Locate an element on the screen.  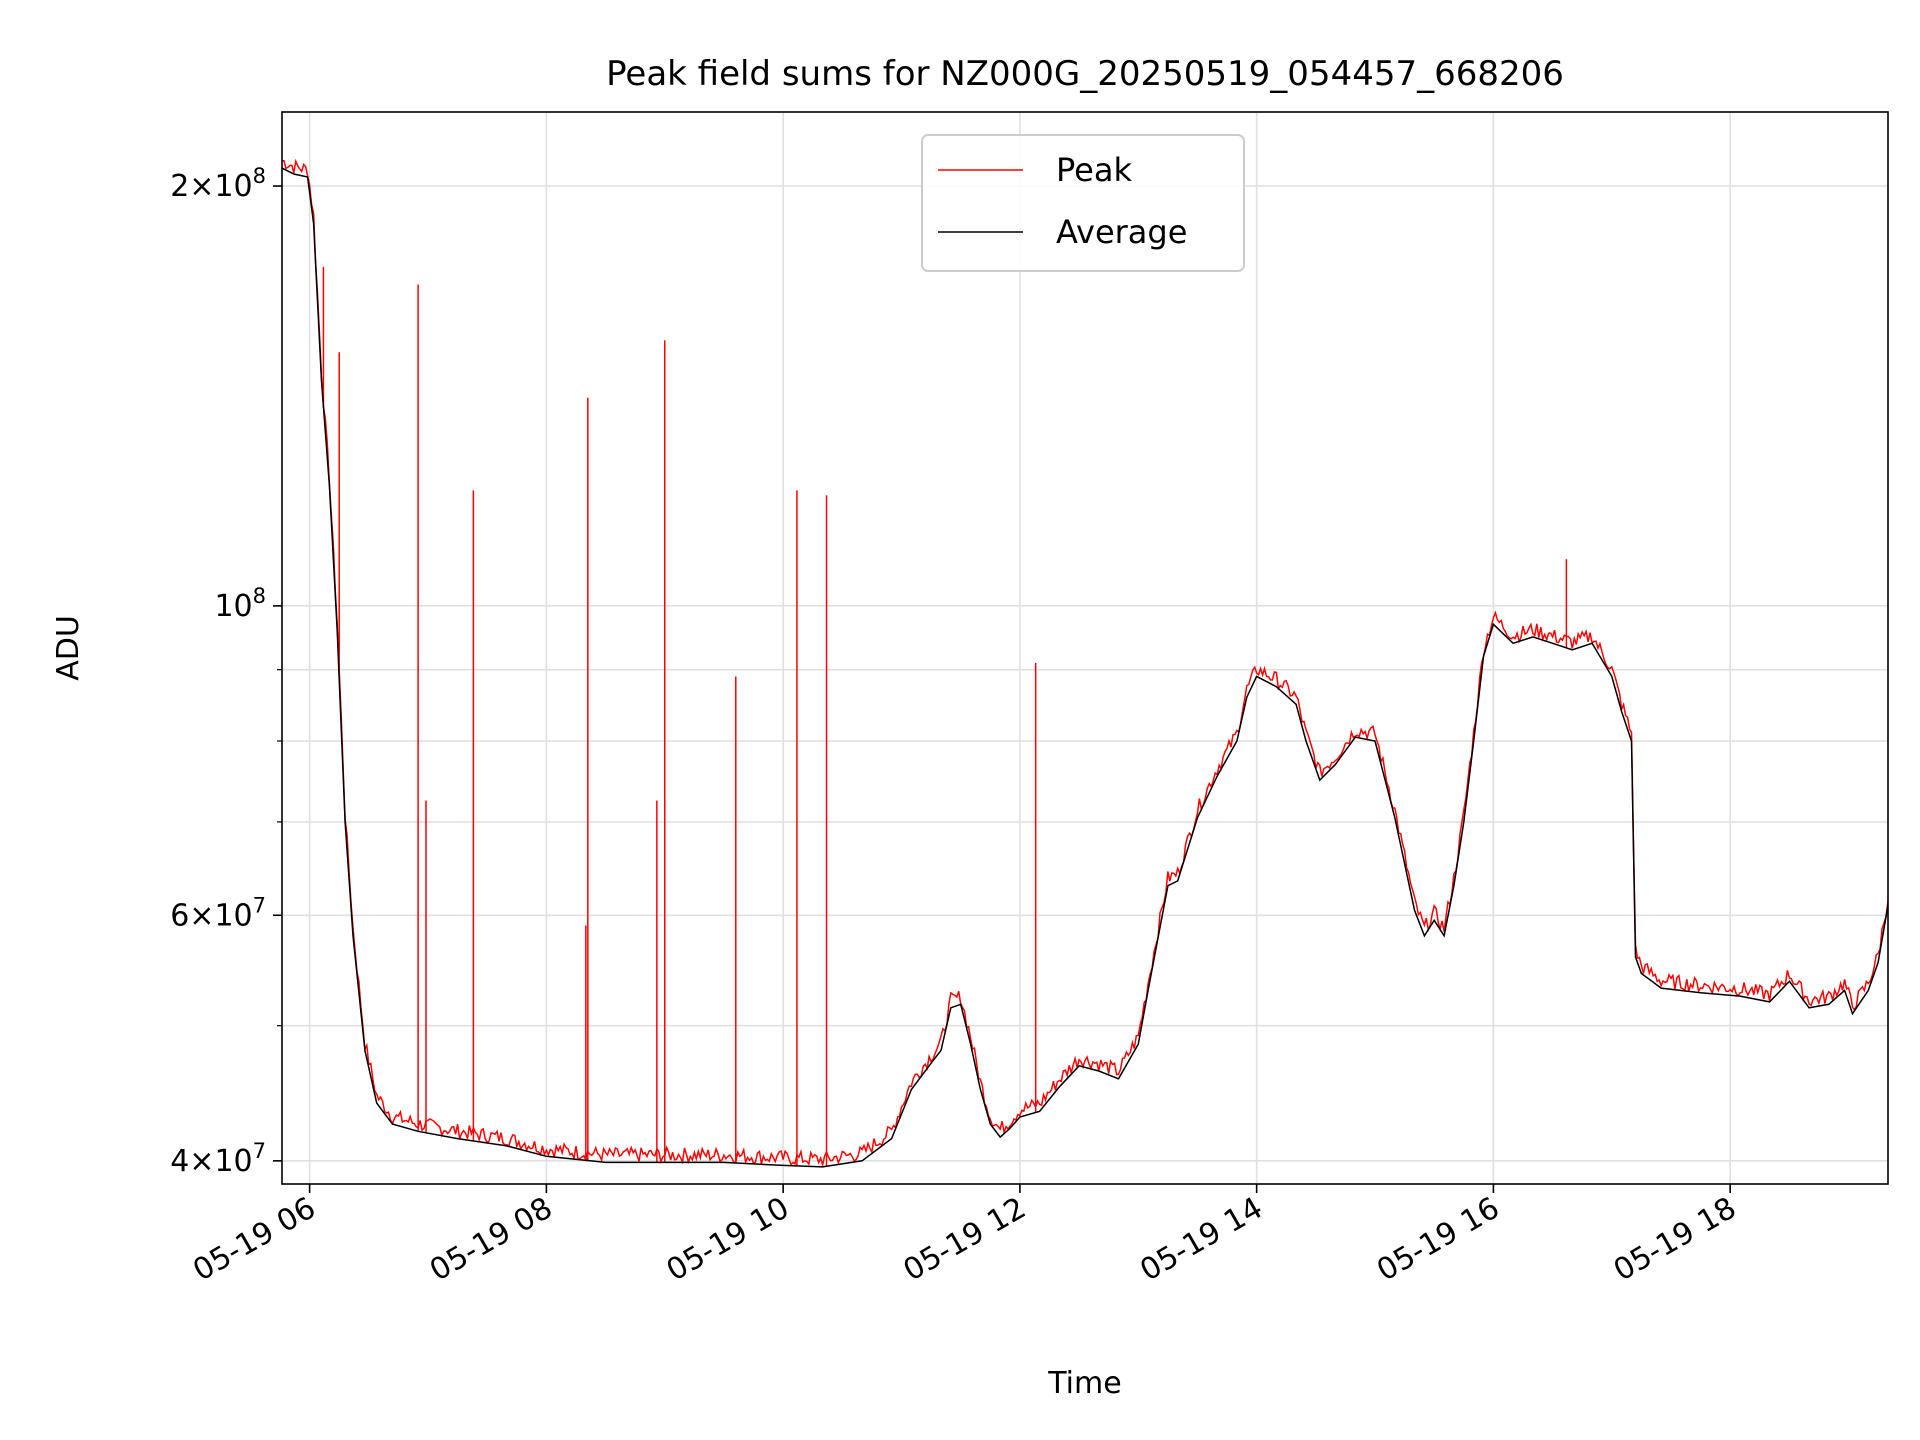
y-tick-label: 2×108 is located at coordinates (218, 184).